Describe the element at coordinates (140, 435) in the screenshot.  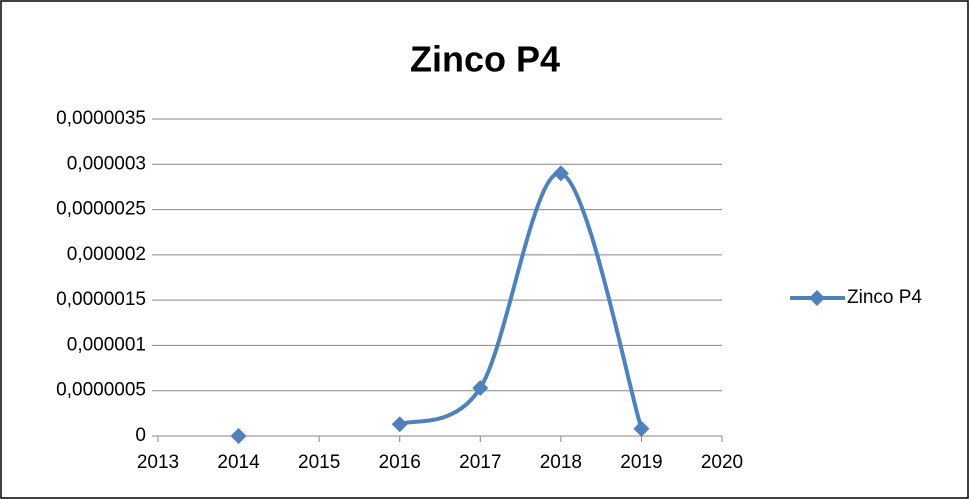
I see `y-tick-label: 0` at that location.